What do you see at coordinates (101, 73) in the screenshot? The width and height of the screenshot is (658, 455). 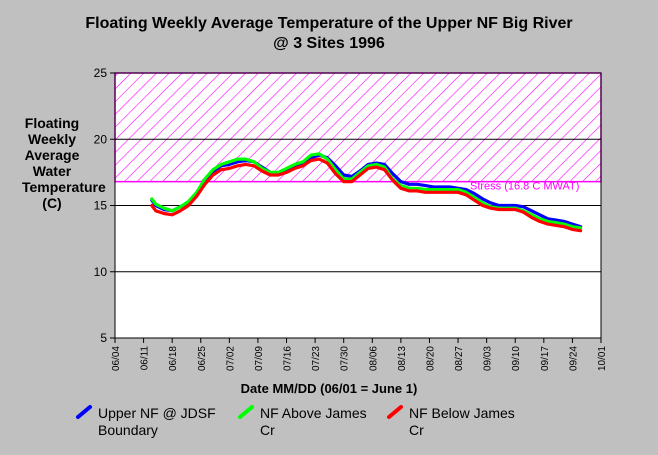 I see `y-tick-label: 25` at bounding box center [101, 73].